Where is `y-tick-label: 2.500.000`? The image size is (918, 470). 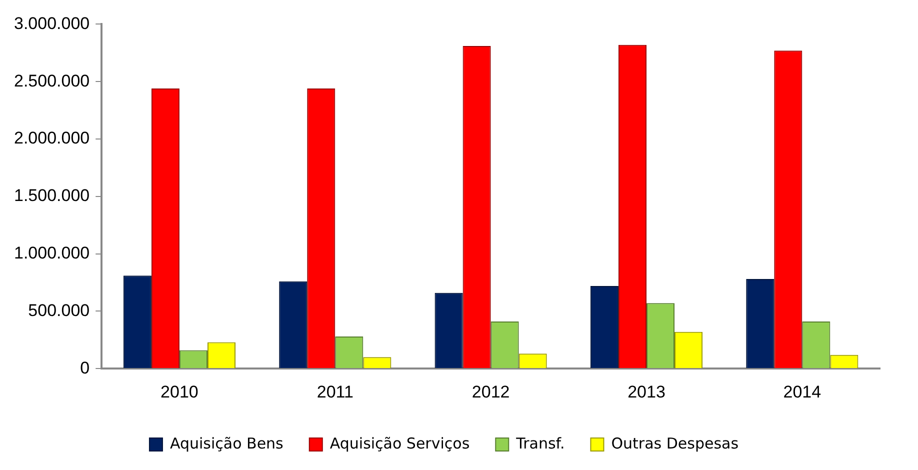
y-tick-label: 2.500.000 is located at coordinates (52, 80).